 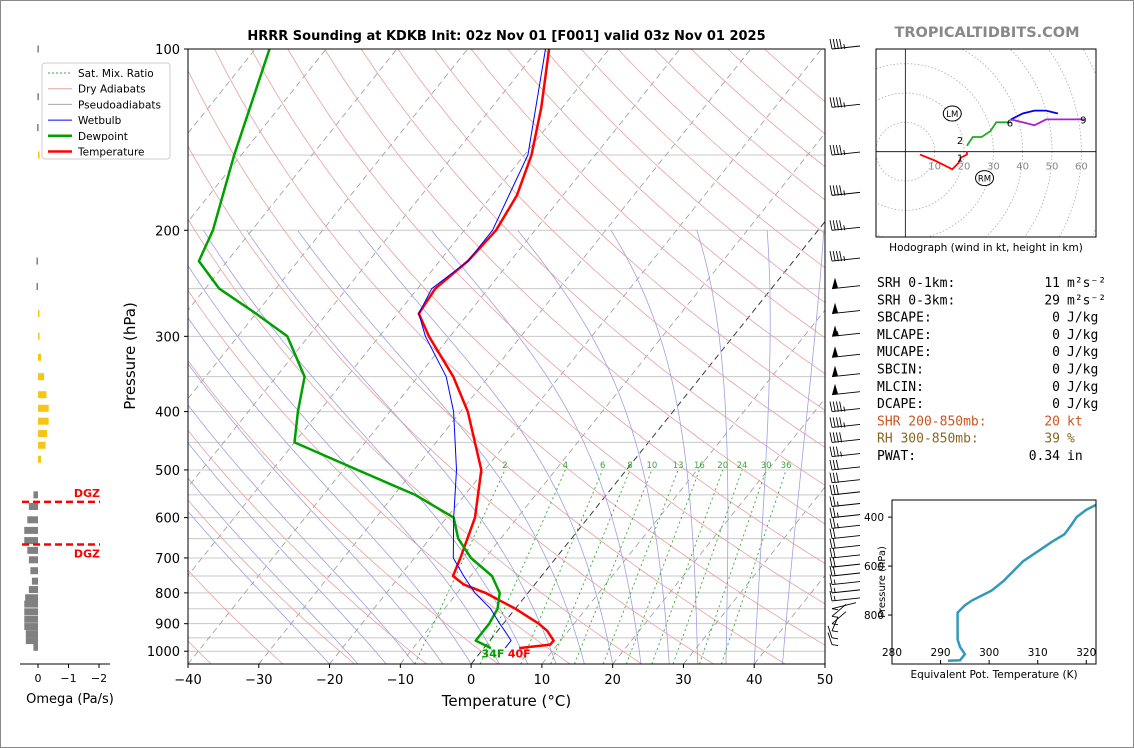 What do you see at coordinates (167, 625) in the screenshot?
I see `y-tick-label: 900` at bounding box center [167, 625].